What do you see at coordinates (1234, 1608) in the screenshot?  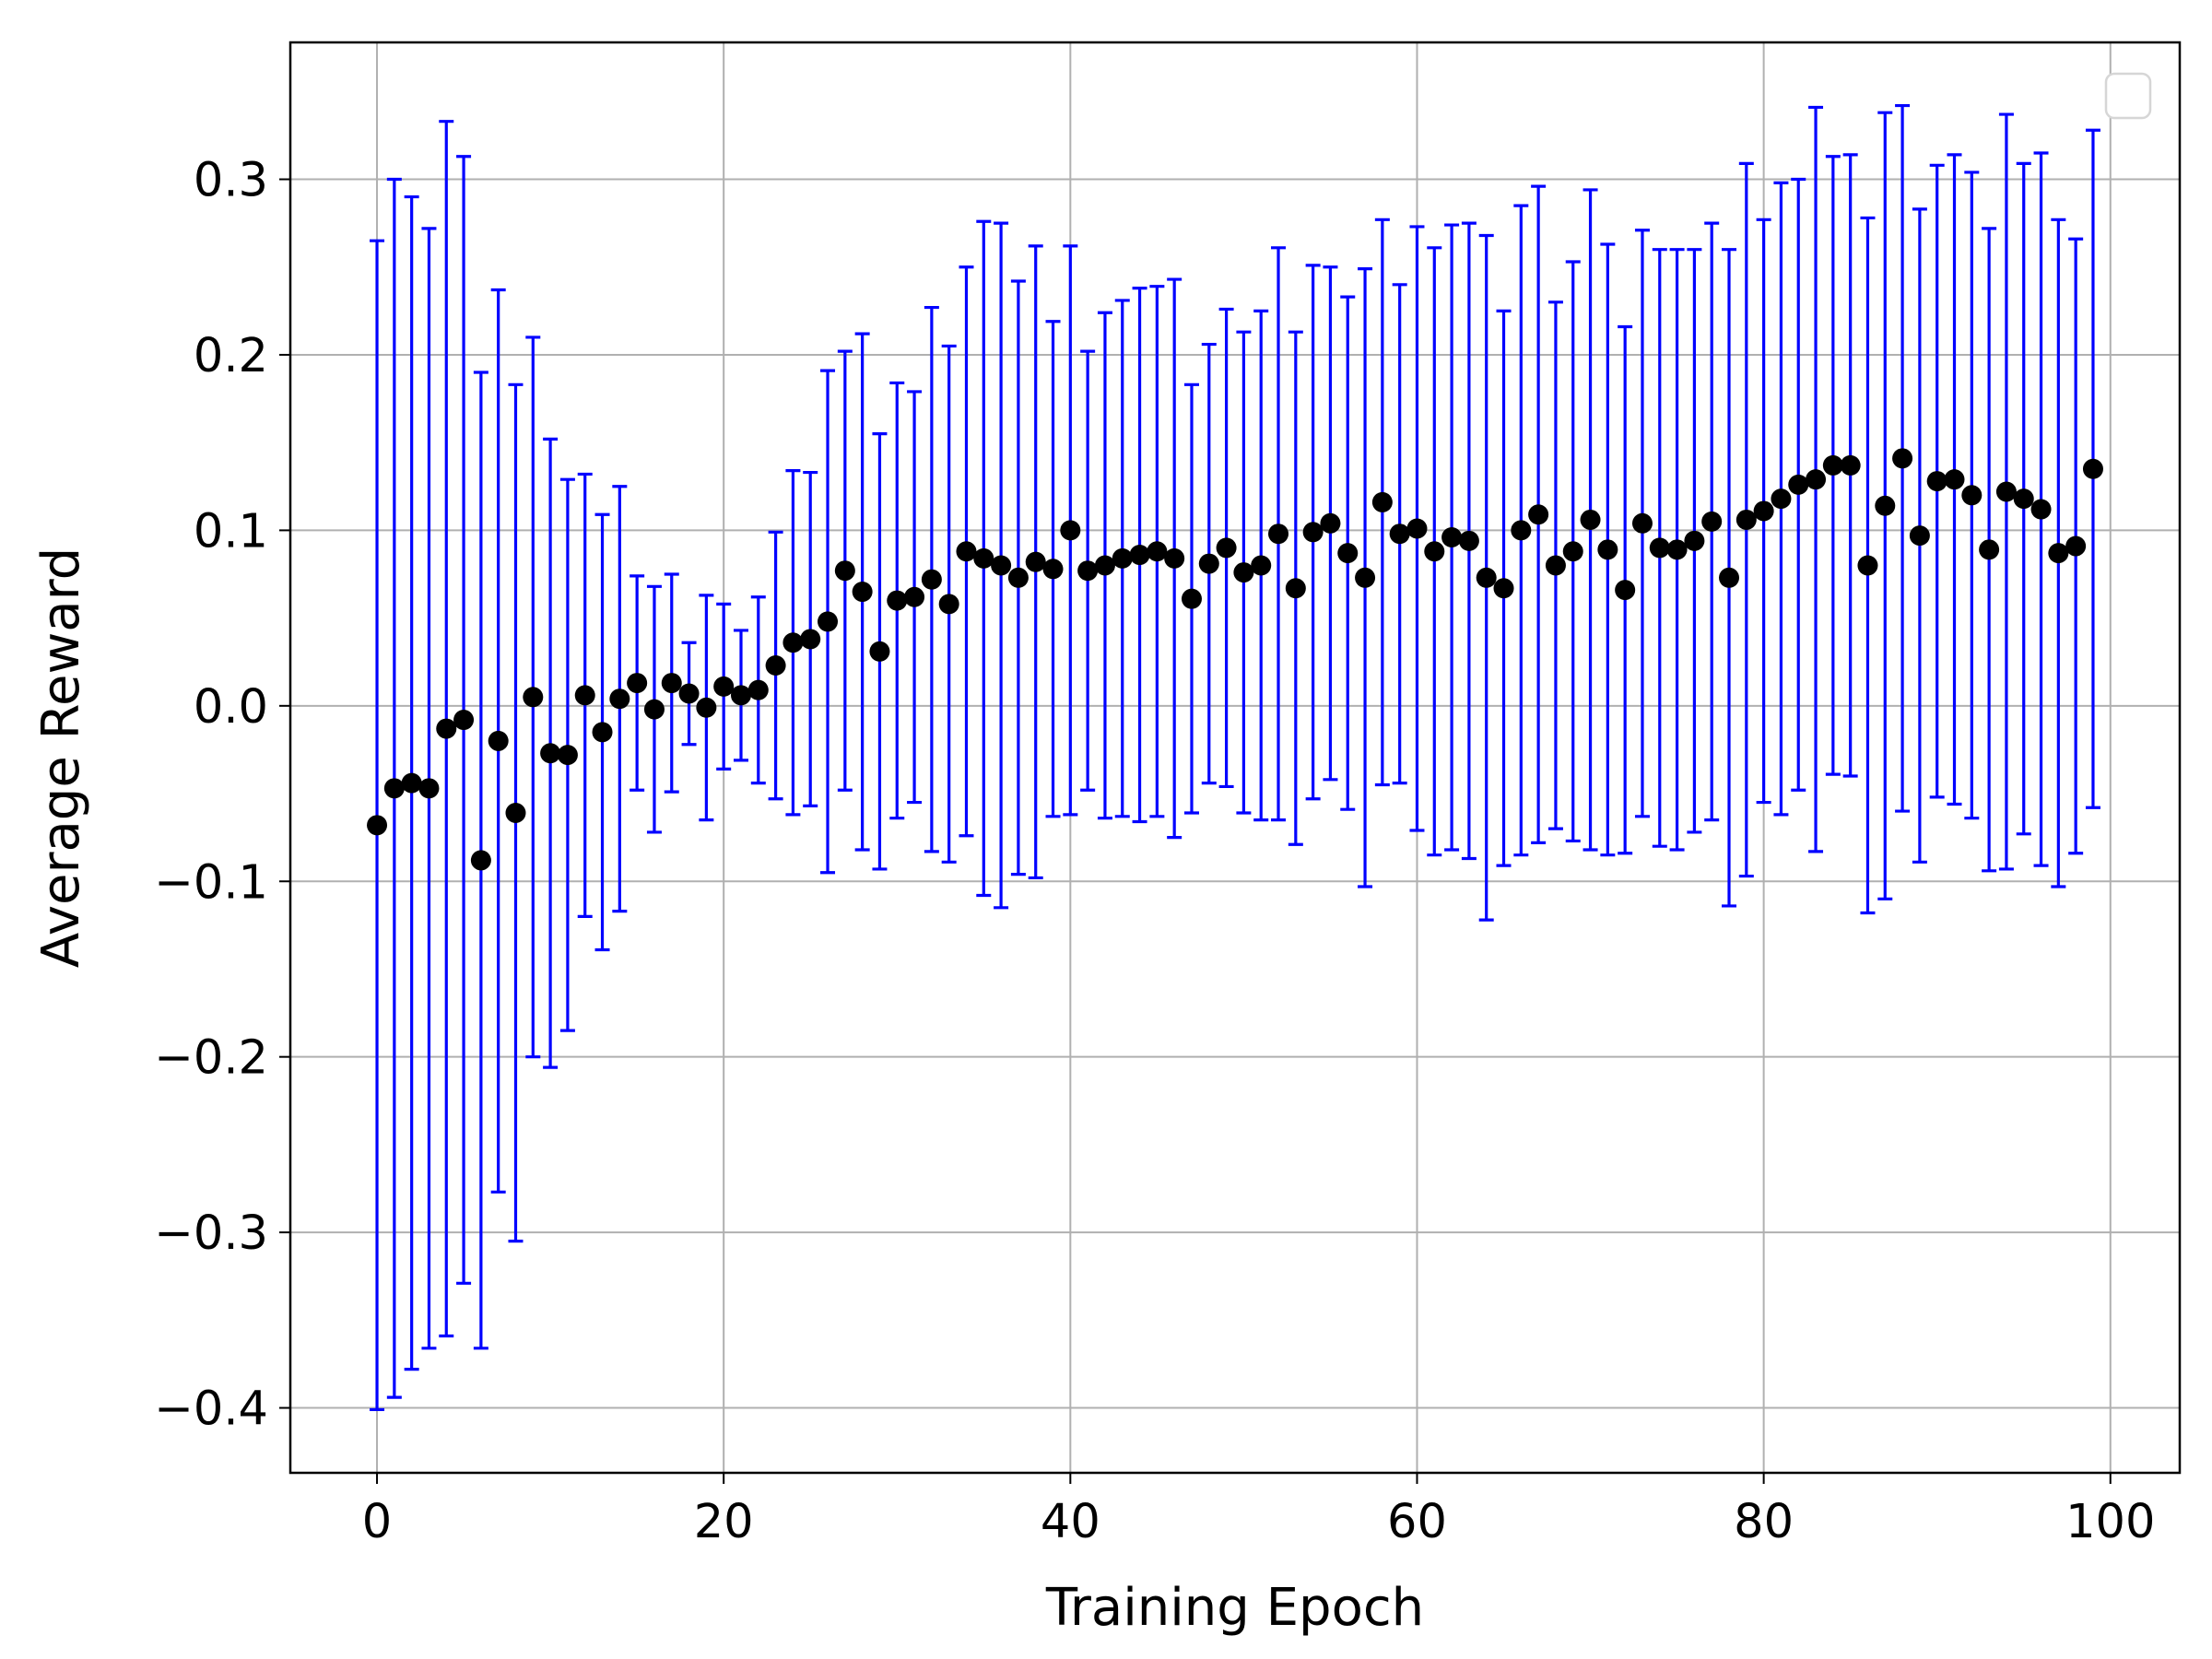 I see `x-axis-label: Training Epoch` at bounding box center [1234, 1608].